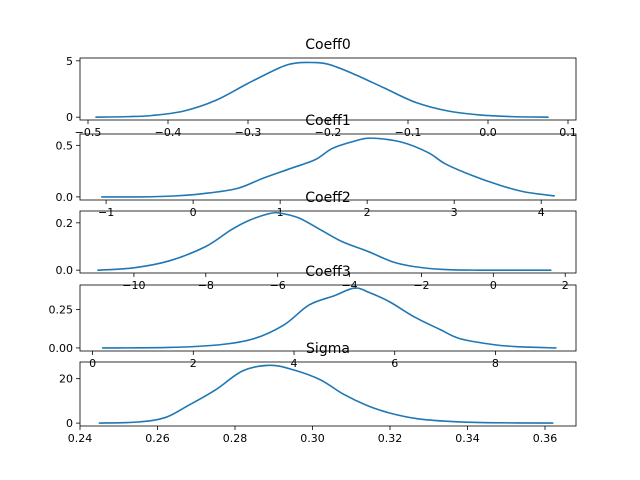 This screenshot has height=480, width=640. I want to click on coeff2-title: Coeff2, so click(328, 198).